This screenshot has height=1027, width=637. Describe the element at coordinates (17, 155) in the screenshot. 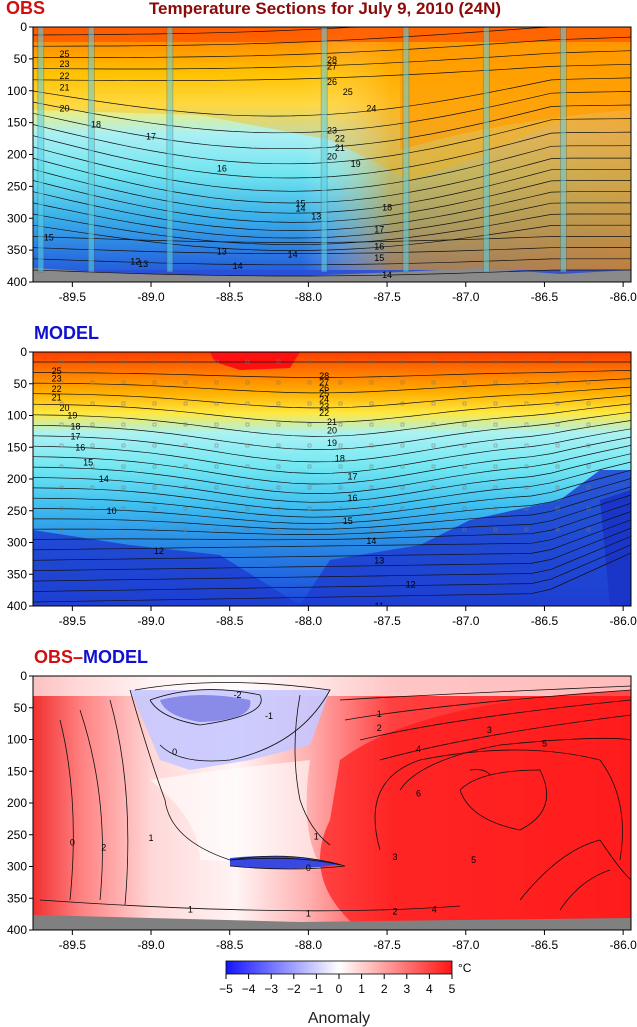

I see `obs-y-tick-label: 200` at that location.